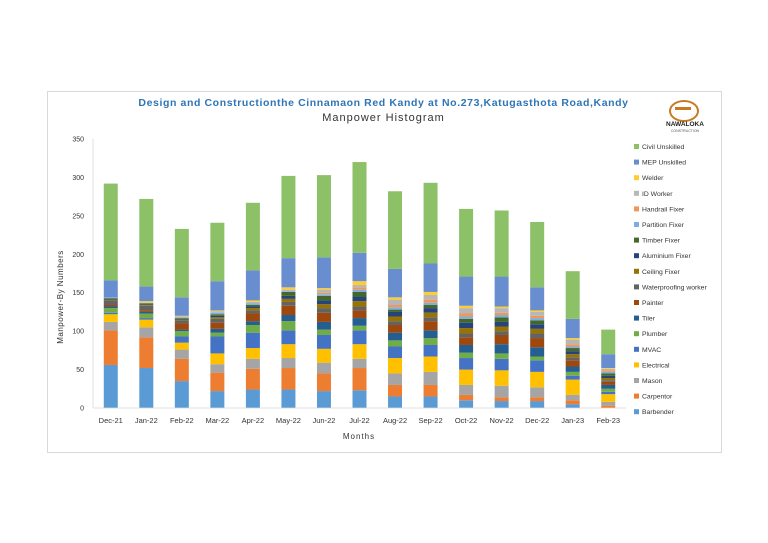  Describe the element at coordinates (359, 436) in the screenshot. I see `x-axis-label: Months` at that location.